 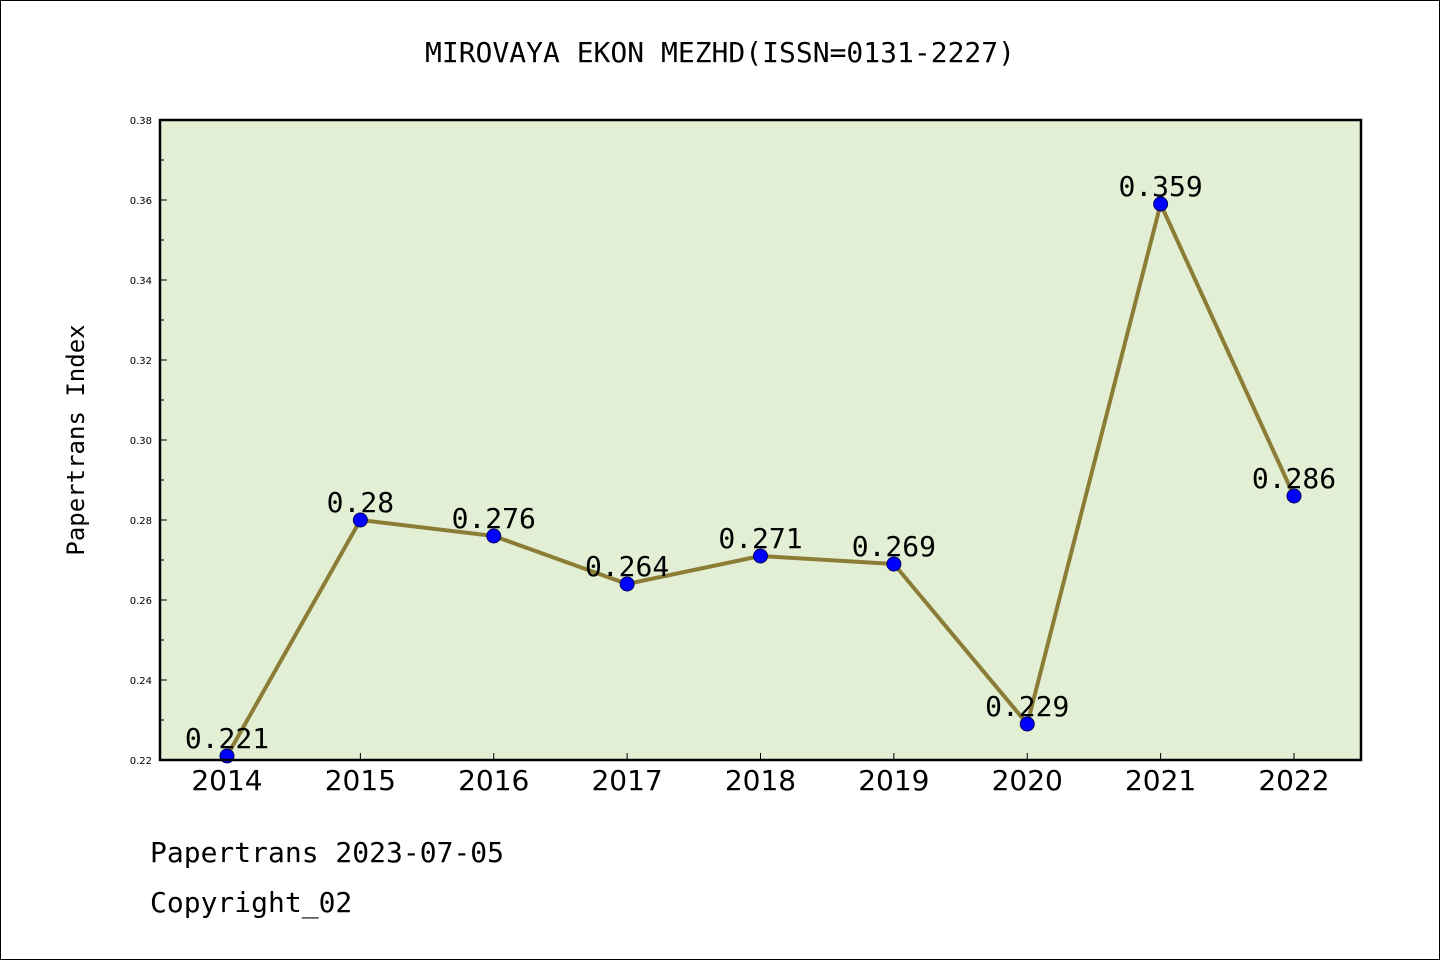 What do you see at coordinates (327, 852) in the screenshot?
I see `footer-source: Papertrans 2023-07-05` at bounding box center [327, 852].